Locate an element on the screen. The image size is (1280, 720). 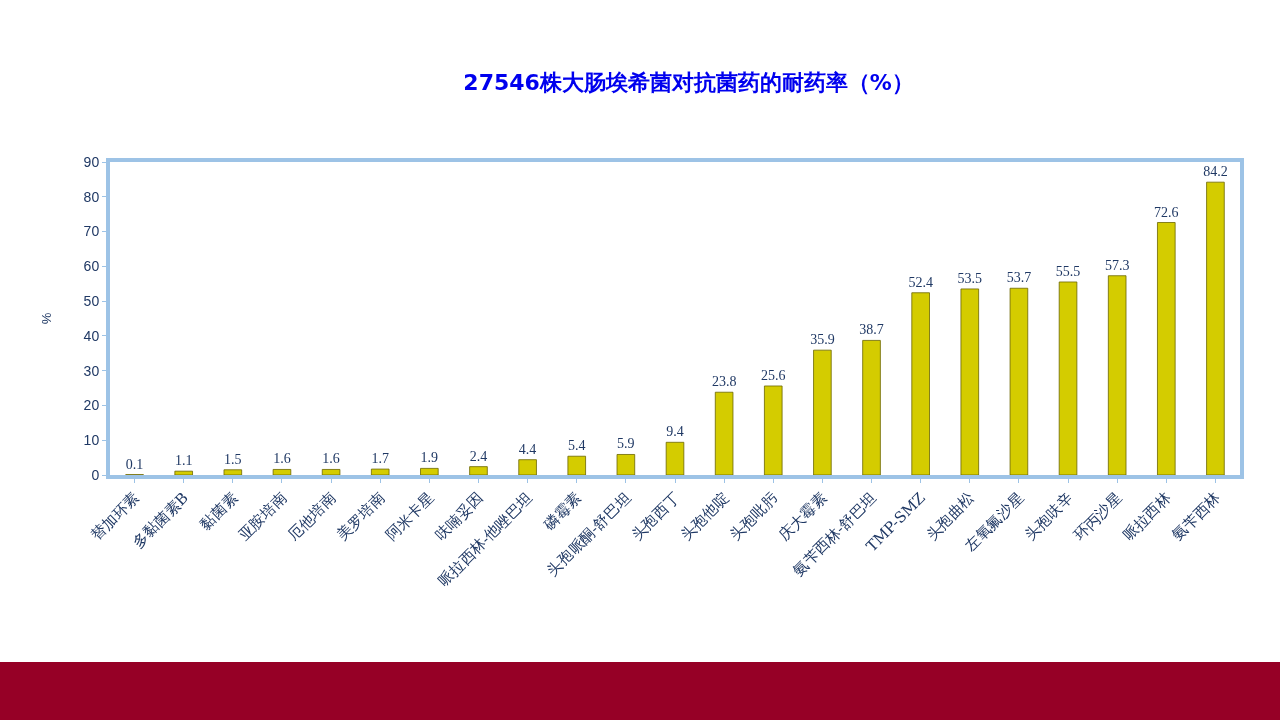
data-label: 55.5 is located at coordinates (1068, 271).